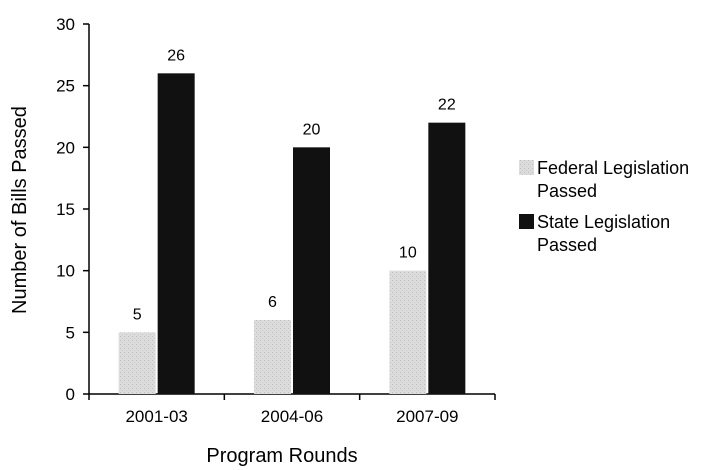 This screenshot has height=470, width=727. Describe the element at coordinates (526, 167) in the screenshot. I see `legend-swatch-federal` at that location.